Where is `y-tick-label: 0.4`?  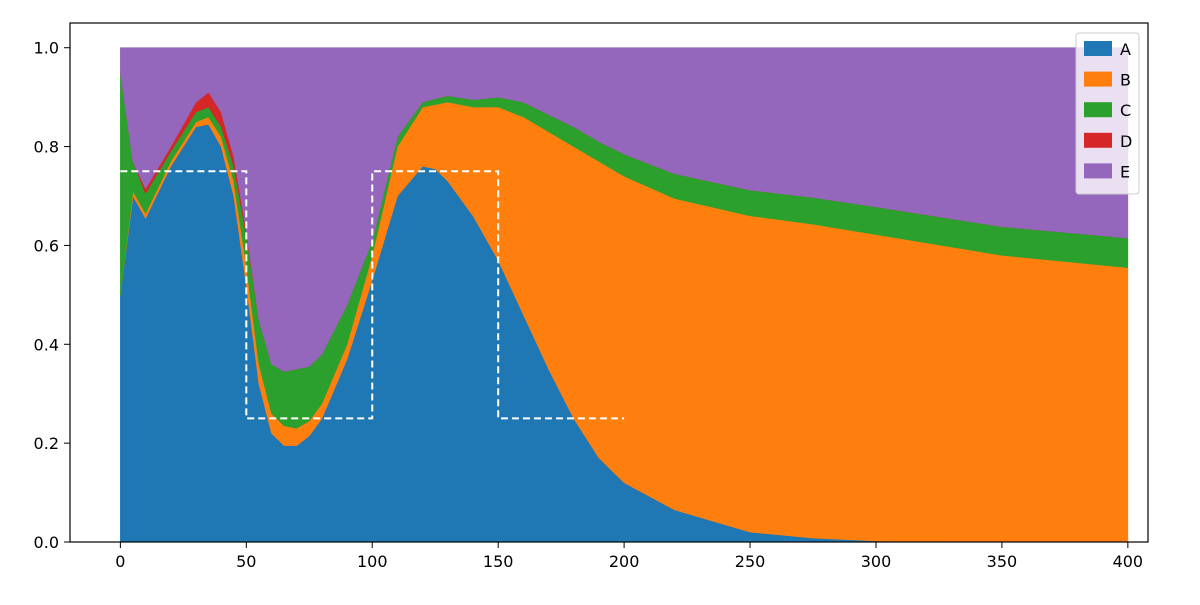 y-tick-label: 0.4 is located at coordinates (46, 344).